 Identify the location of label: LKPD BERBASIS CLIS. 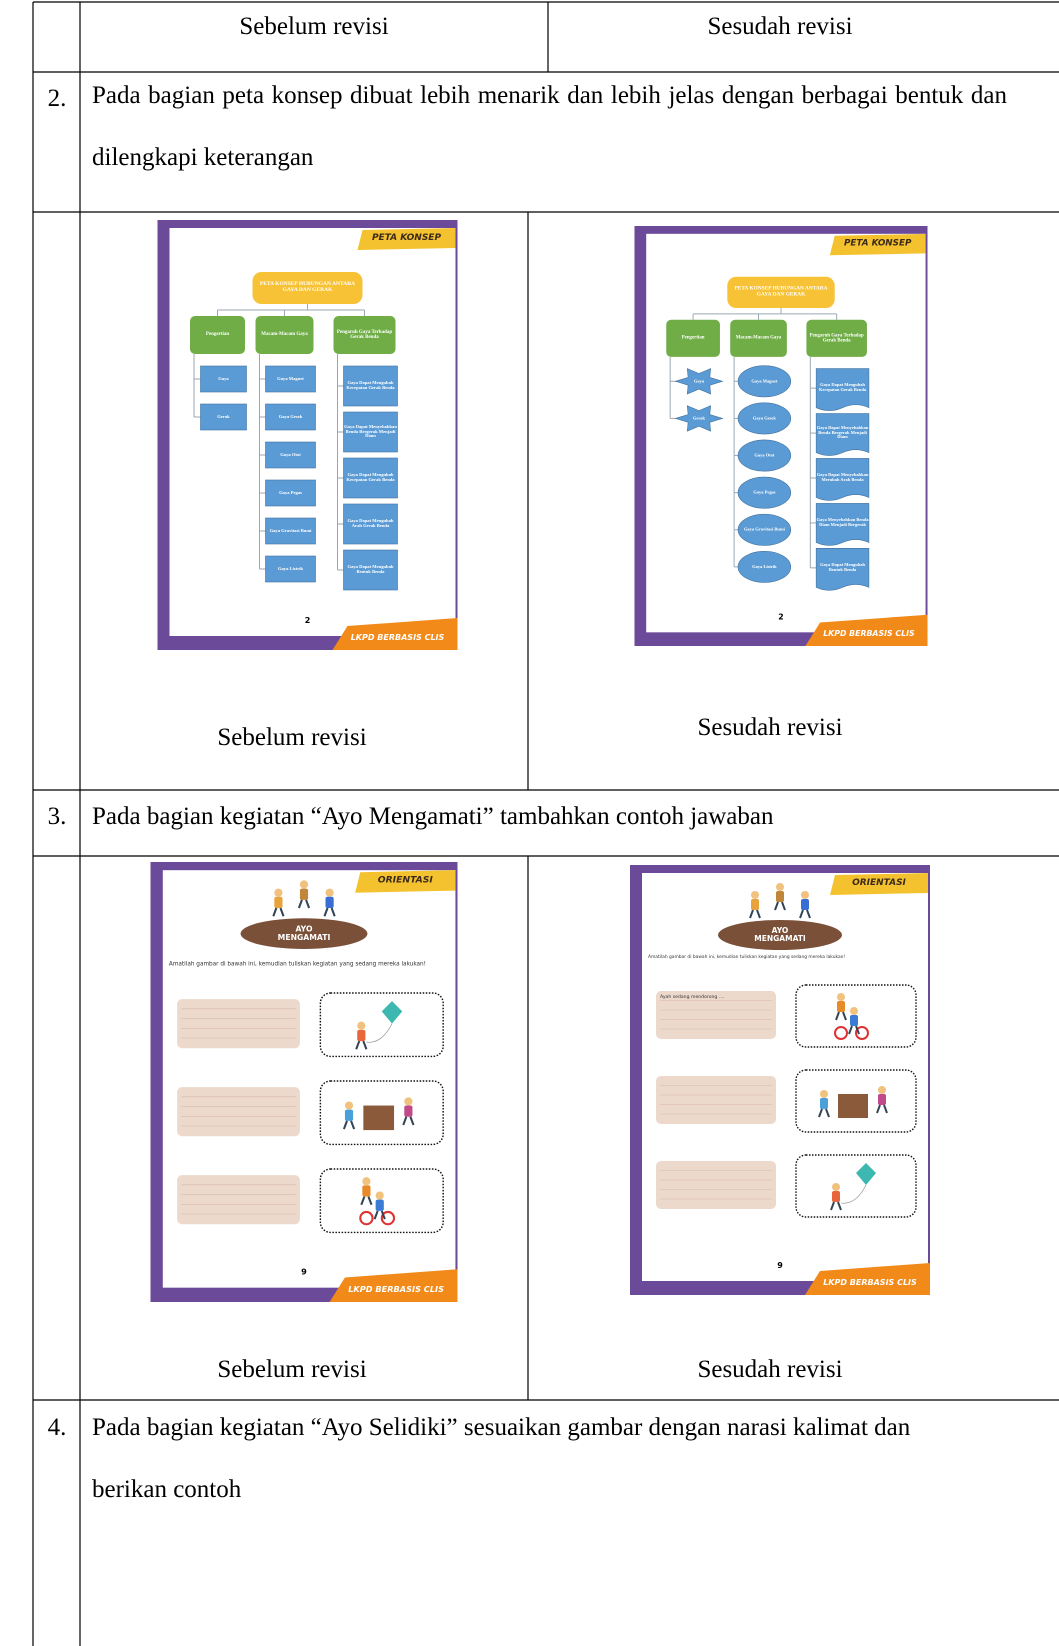
(396, 1289).